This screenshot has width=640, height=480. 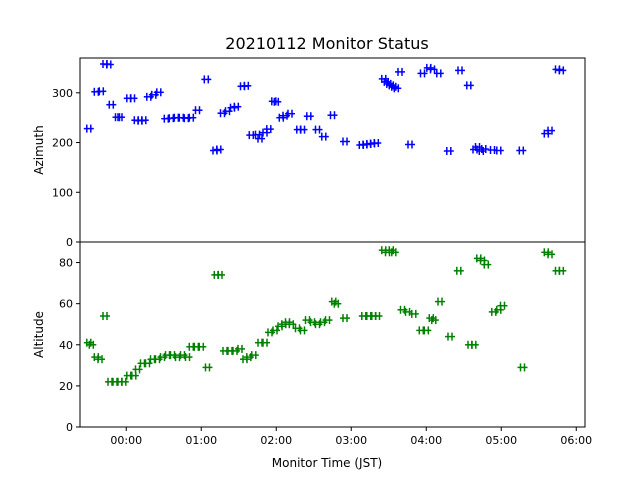 What do you see at coordinates (276, 440) in the screenshot?
I see `x-tick-label: 02:00` at bounding box center [276, 440].